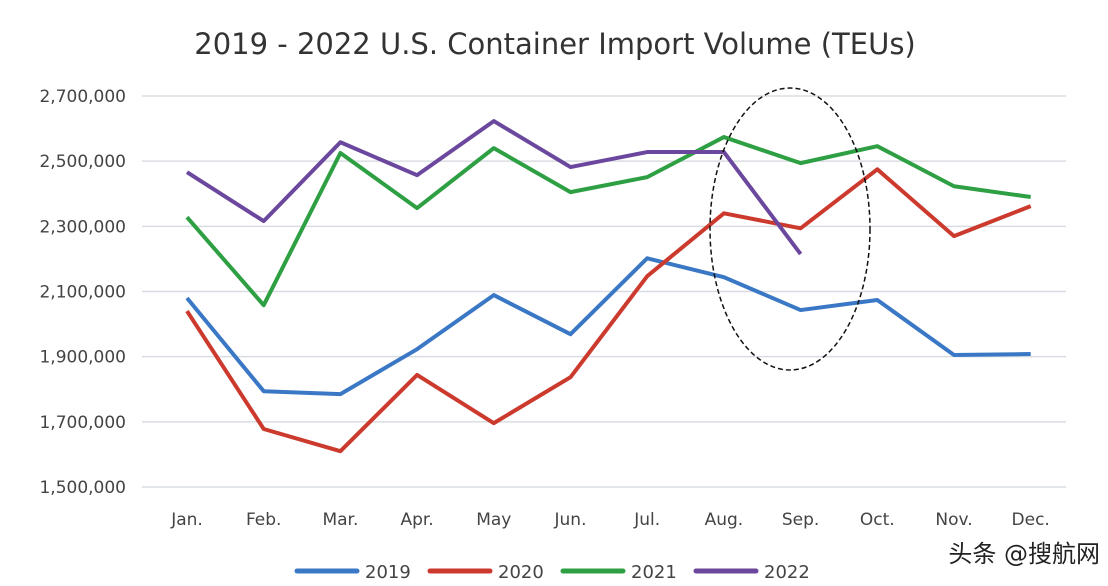 The image size is (1108, 586). What do you see at coordinates (340, 520) in the screenshot?
I see `x-tick-label: Mar.` at bounding box center [340, 520].